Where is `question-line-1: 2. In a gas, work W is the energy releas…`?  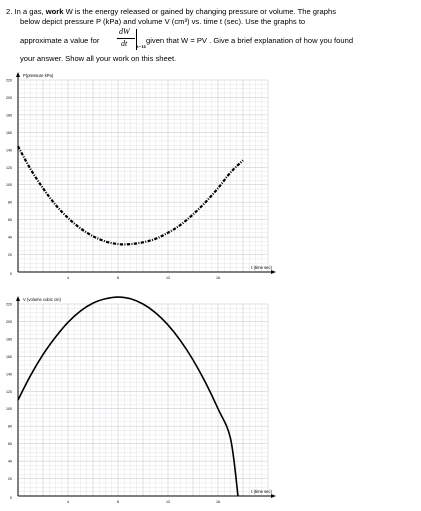 question-line-1: 2. In a gas, work W is the energy releas… is located at coordinates (212, 12).